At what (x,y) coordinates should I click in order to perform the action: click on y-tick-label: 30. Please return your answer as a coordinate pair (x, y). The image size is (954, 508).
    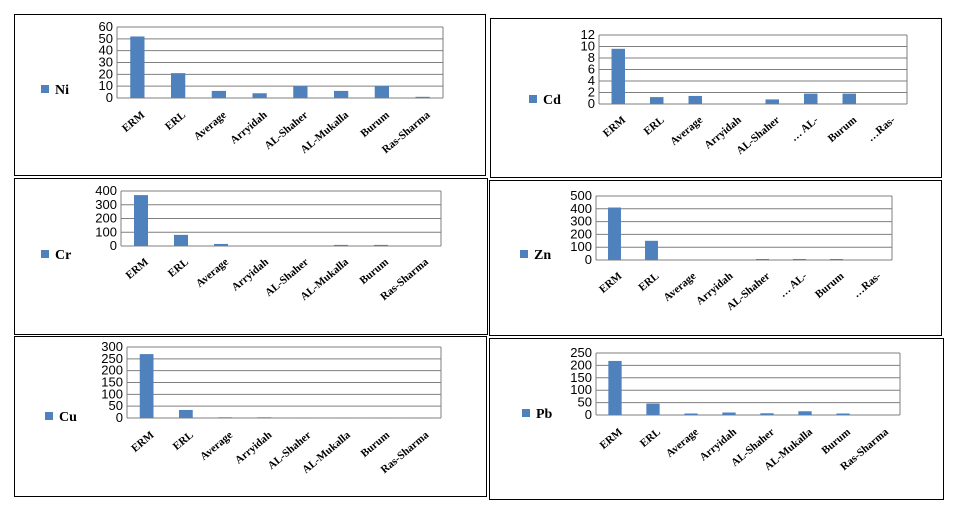
    Looking at the image, I should click on (106, 62).